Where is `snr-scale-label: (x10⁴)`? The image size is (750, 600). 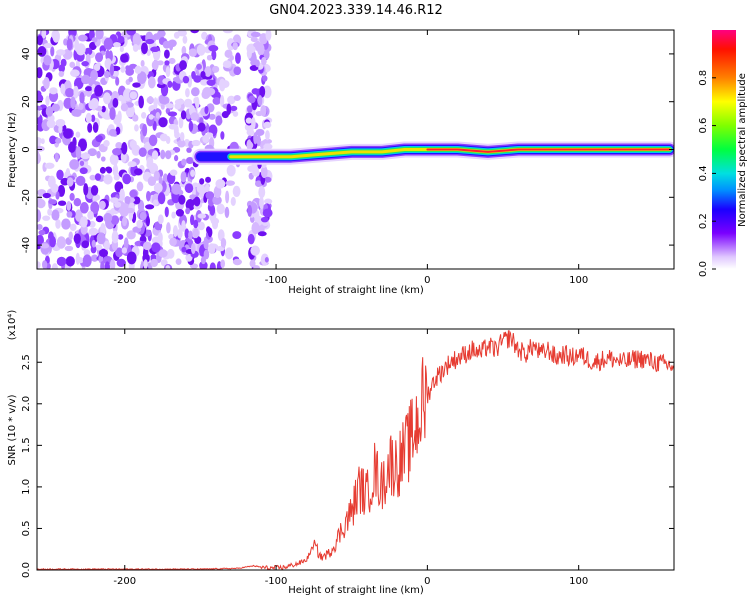
snr-scale-label: (x10⁴) is located at coordinates (12, 325).